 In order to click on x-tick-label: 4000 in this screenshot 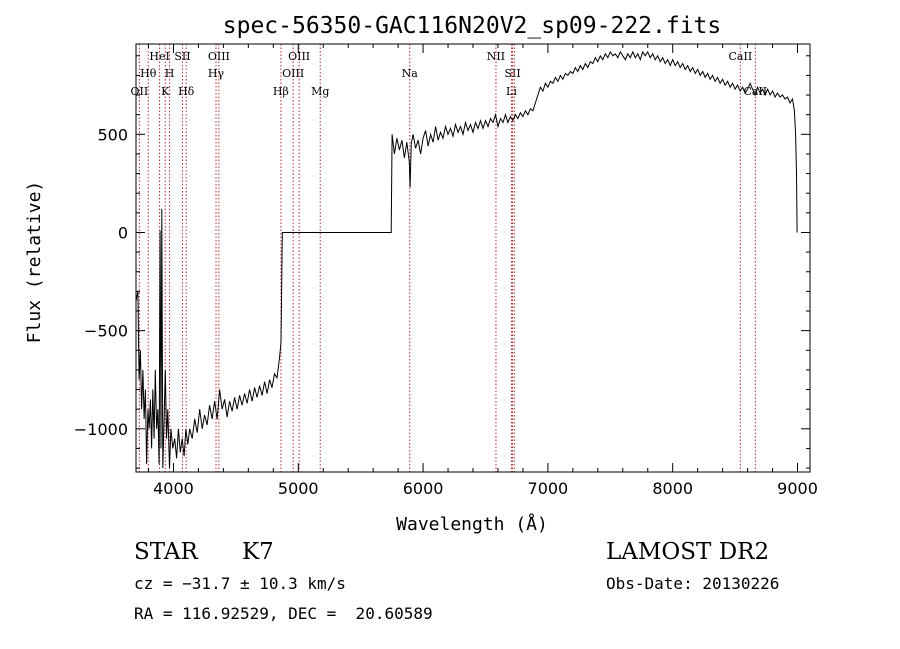, I will do `click(173, 488)`.